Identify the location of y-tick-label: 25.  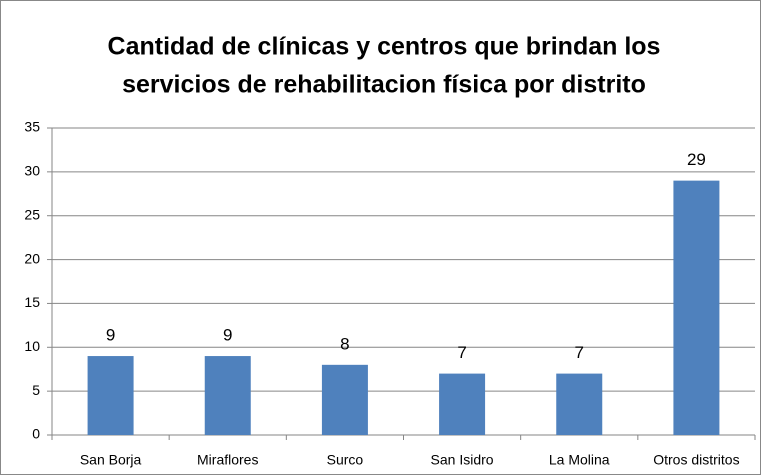
(32, 214).